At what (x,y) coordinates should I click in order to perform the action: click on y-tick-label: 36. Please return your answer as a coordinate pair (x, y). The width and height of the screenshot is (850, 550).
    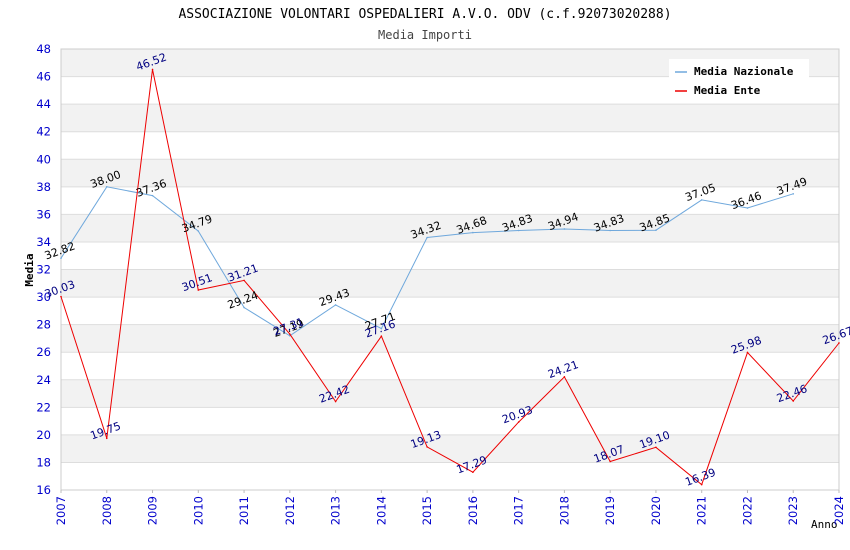
    Looking at the image, I should click on (43, 214).